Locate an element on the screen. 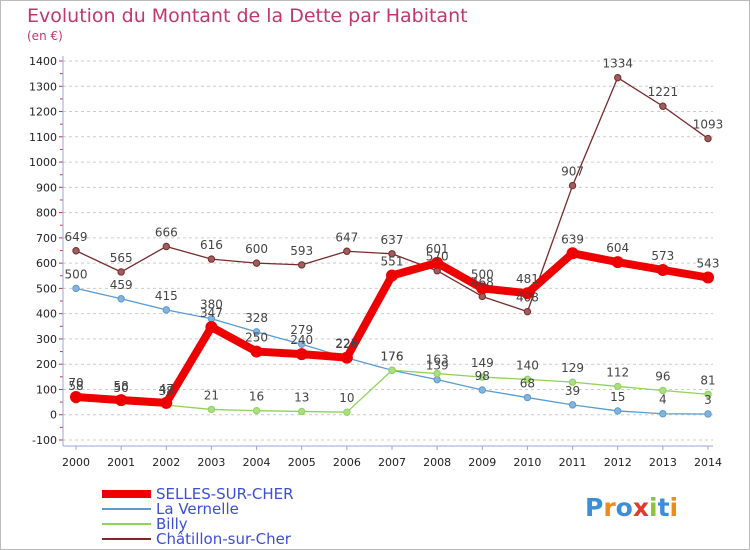  data-label-chatillon-sur-cher: 600 is located at coordinates (256, 249).